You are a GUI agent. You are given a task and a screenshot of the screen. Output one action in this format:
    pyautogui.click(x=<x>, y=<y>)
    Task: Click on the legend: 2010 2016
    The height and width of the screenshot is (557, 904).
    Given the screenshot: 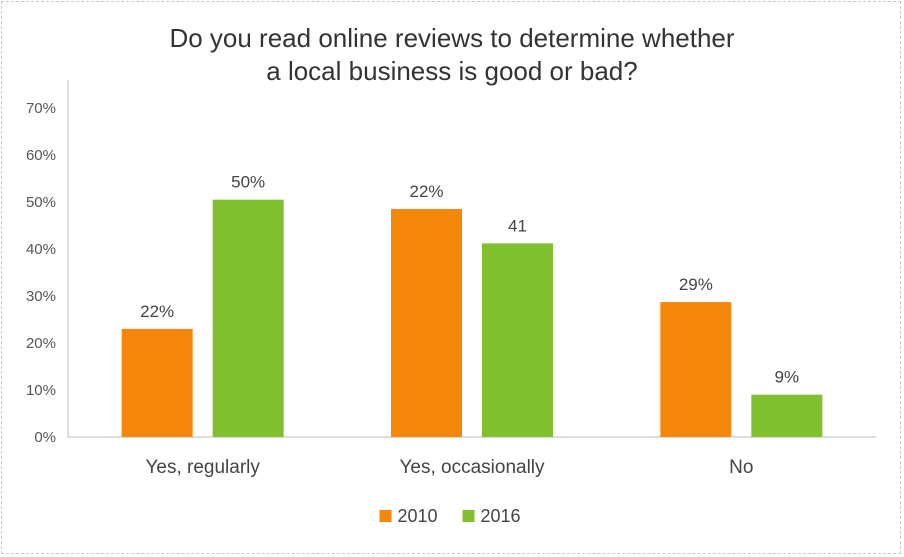 What is the action you would take?
    pyautogui.click(x=450, y=516)
    